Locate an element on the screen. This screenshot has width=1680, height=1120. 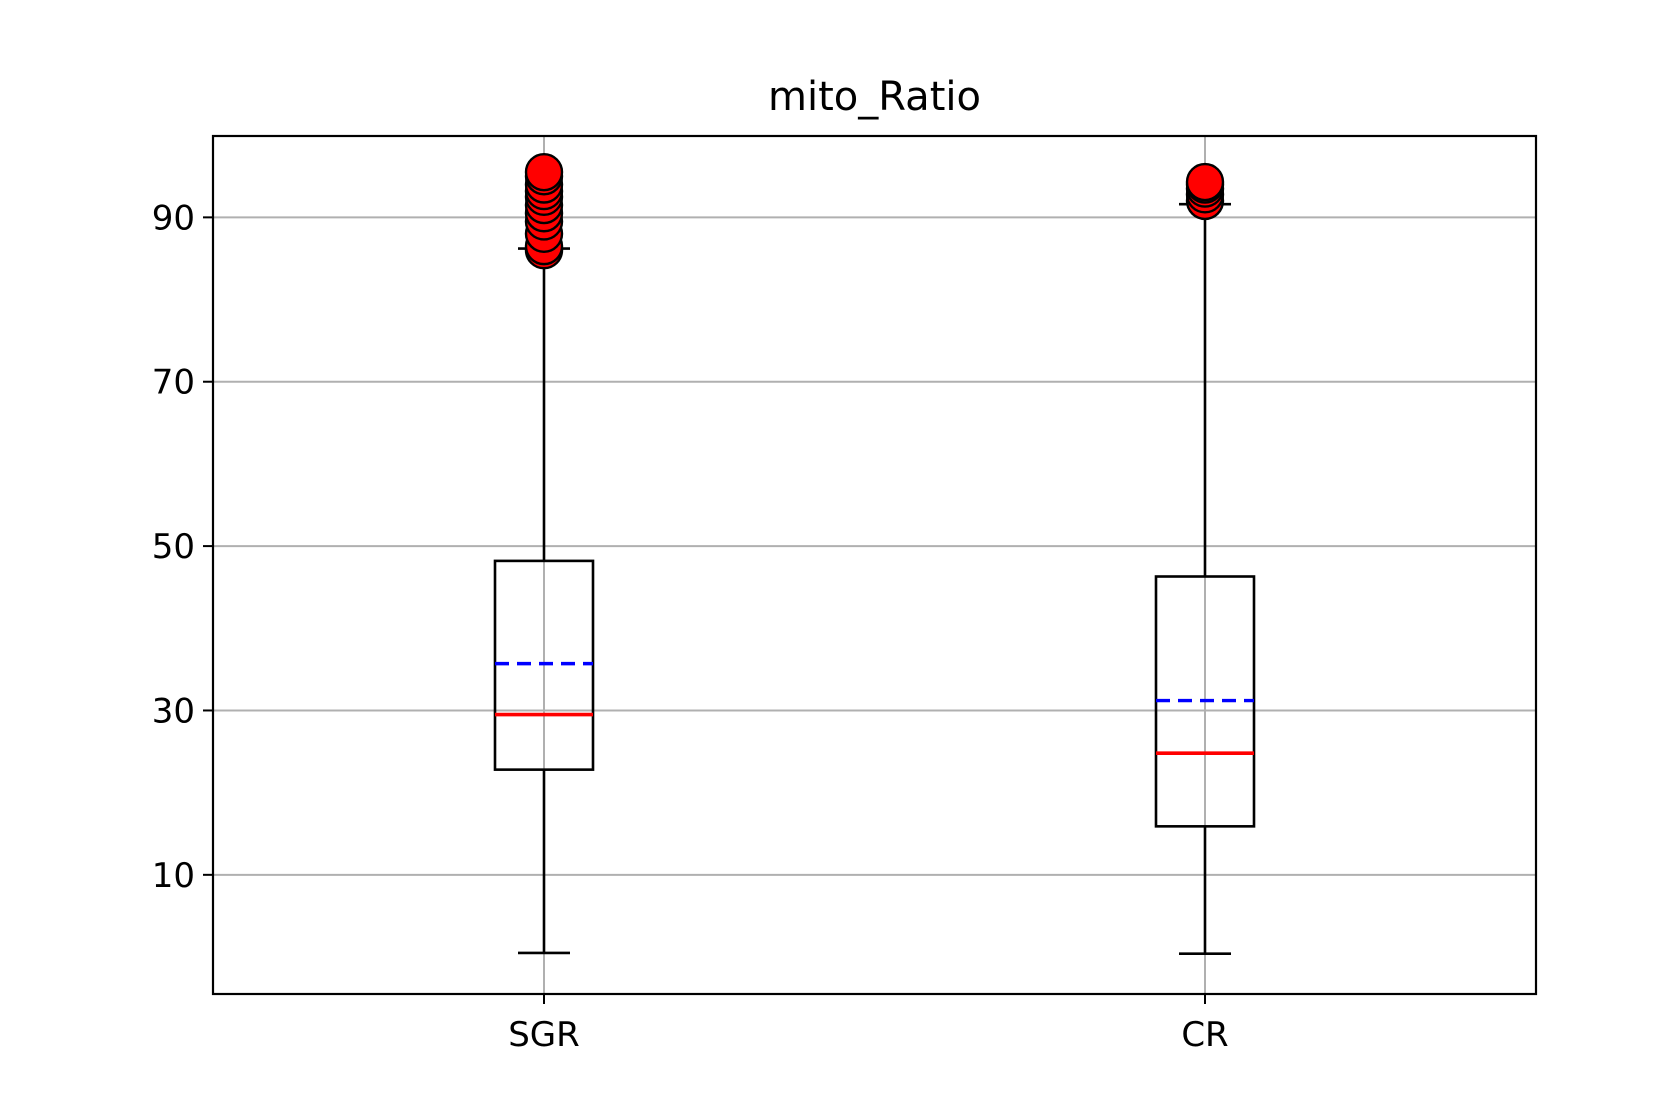
outlier-point-cr is located at coordinates (1205, 182).